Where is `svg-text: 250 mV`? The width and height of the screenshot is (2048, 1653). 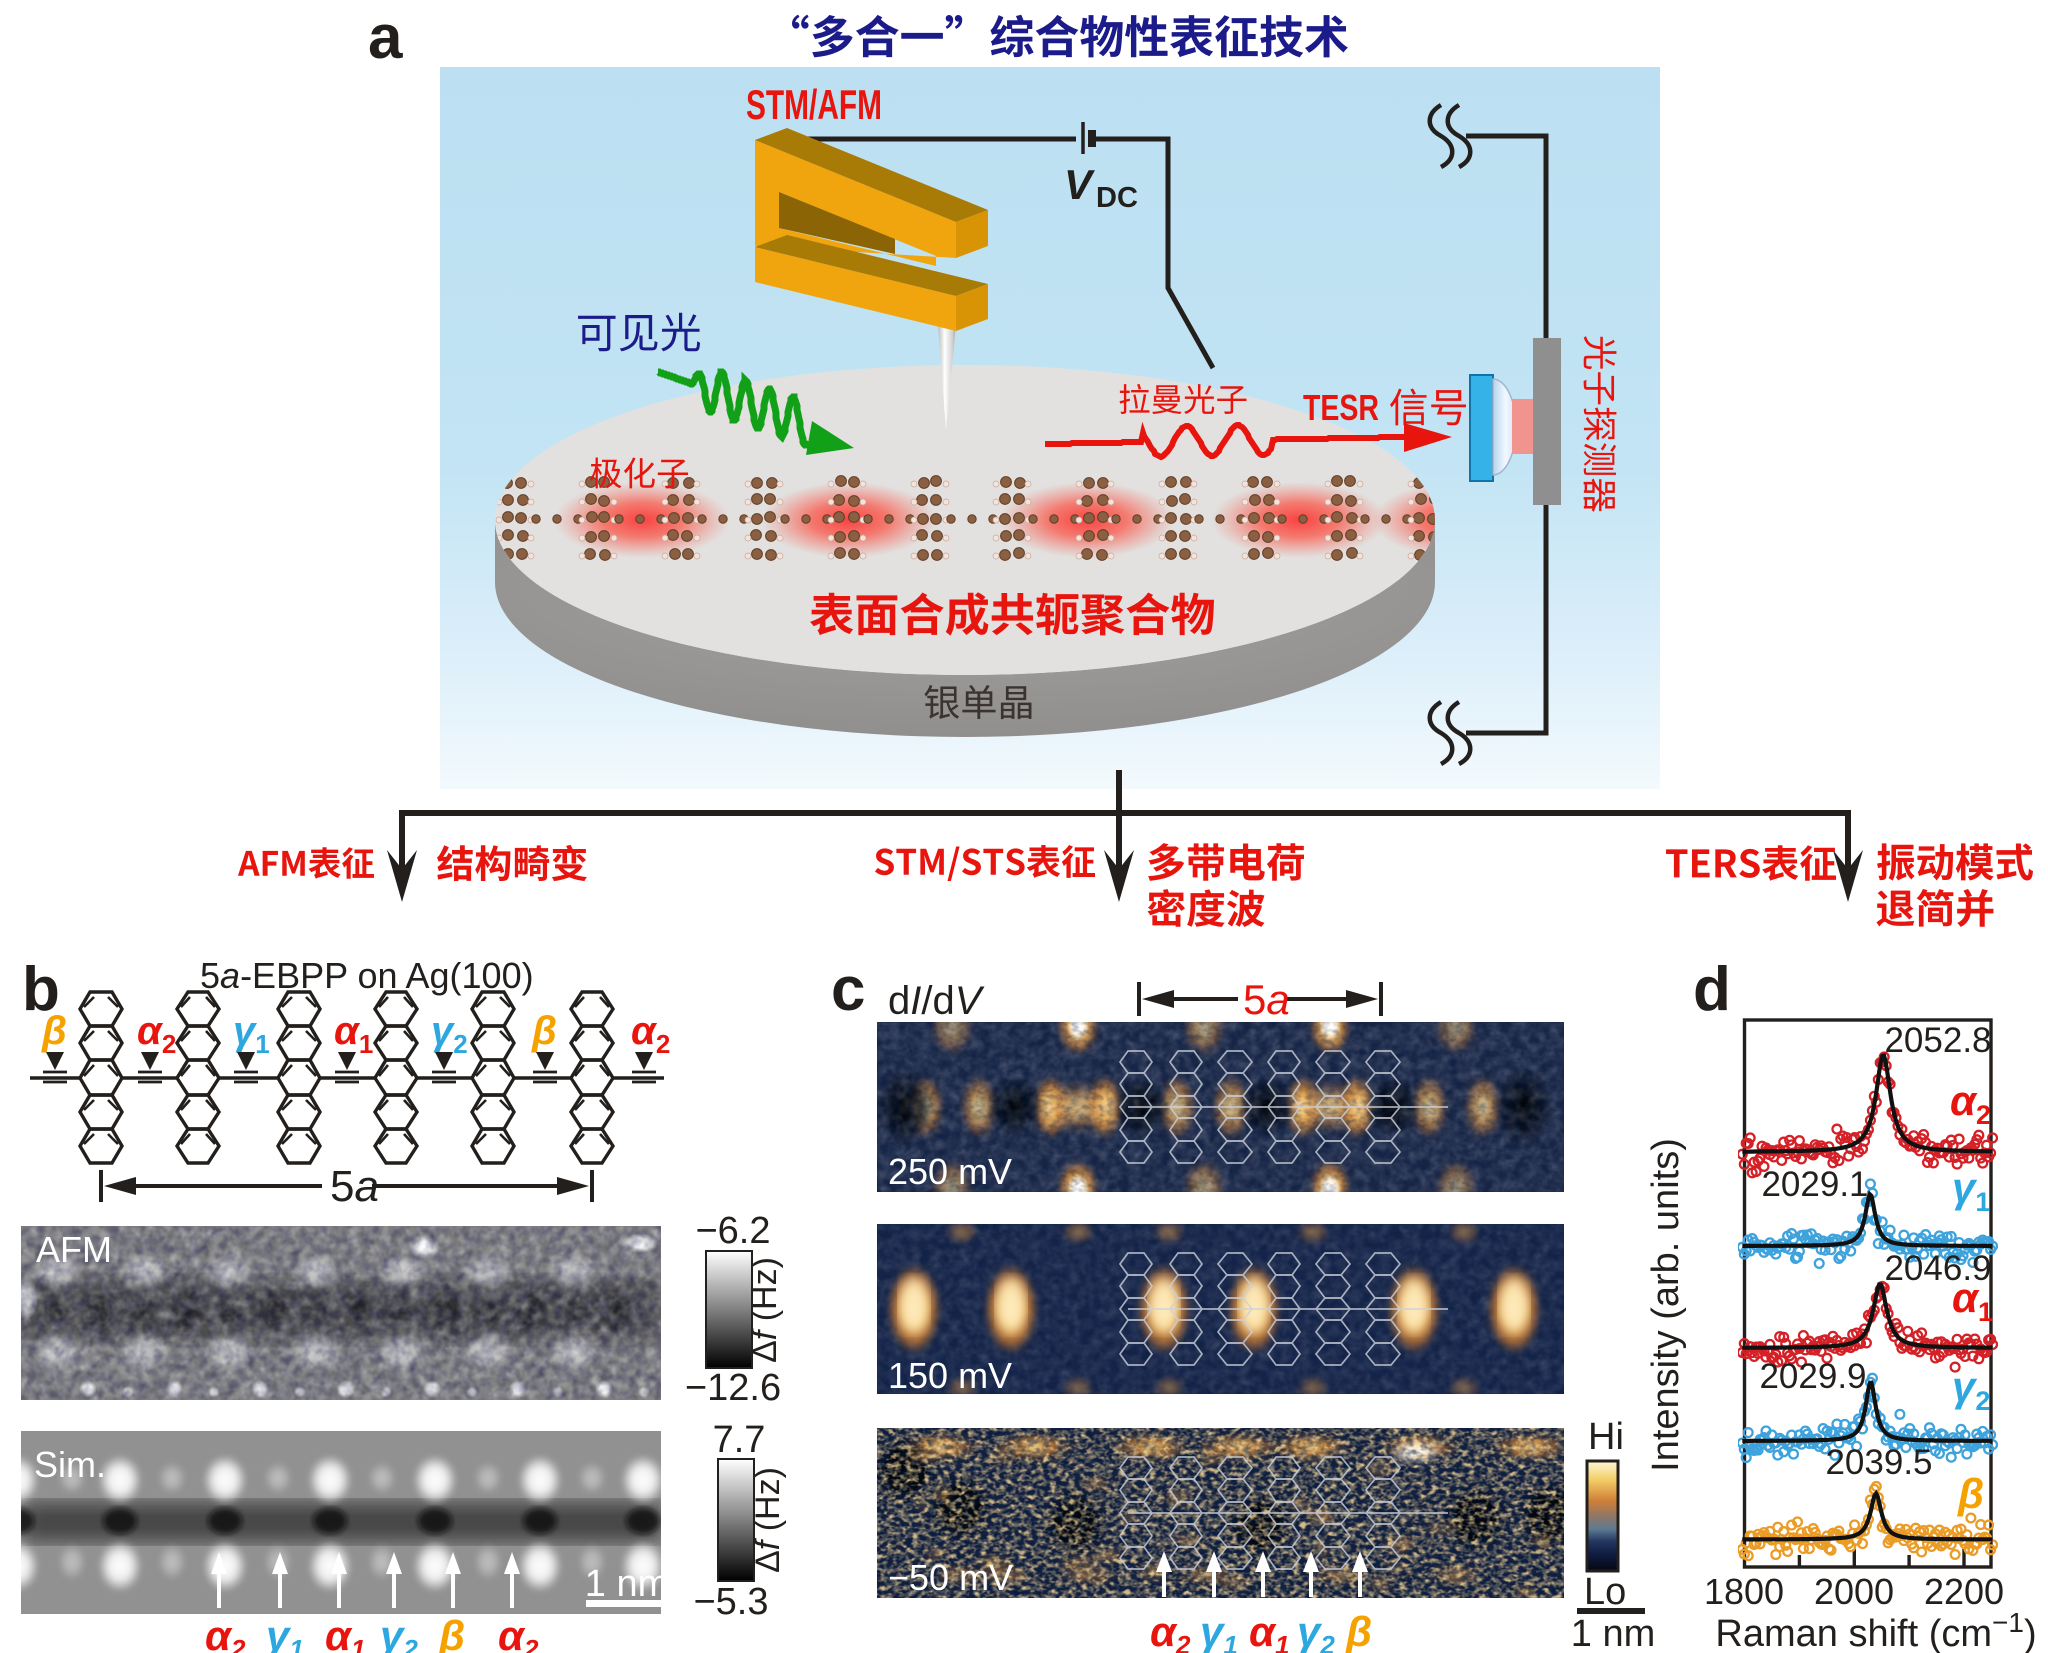 svg-text: 250 mV is located at coordinates (950, 1171).